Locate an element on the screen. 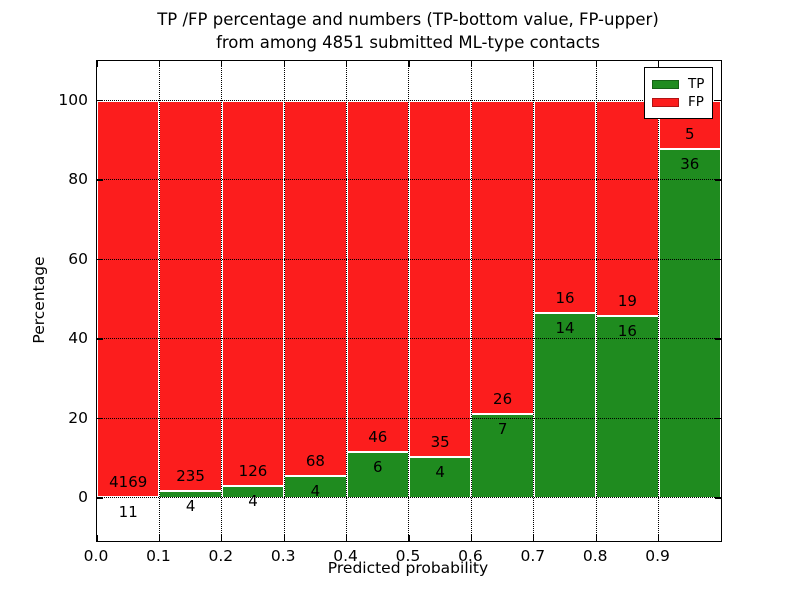  legend: TP FP is located at coordinates (679, 93).